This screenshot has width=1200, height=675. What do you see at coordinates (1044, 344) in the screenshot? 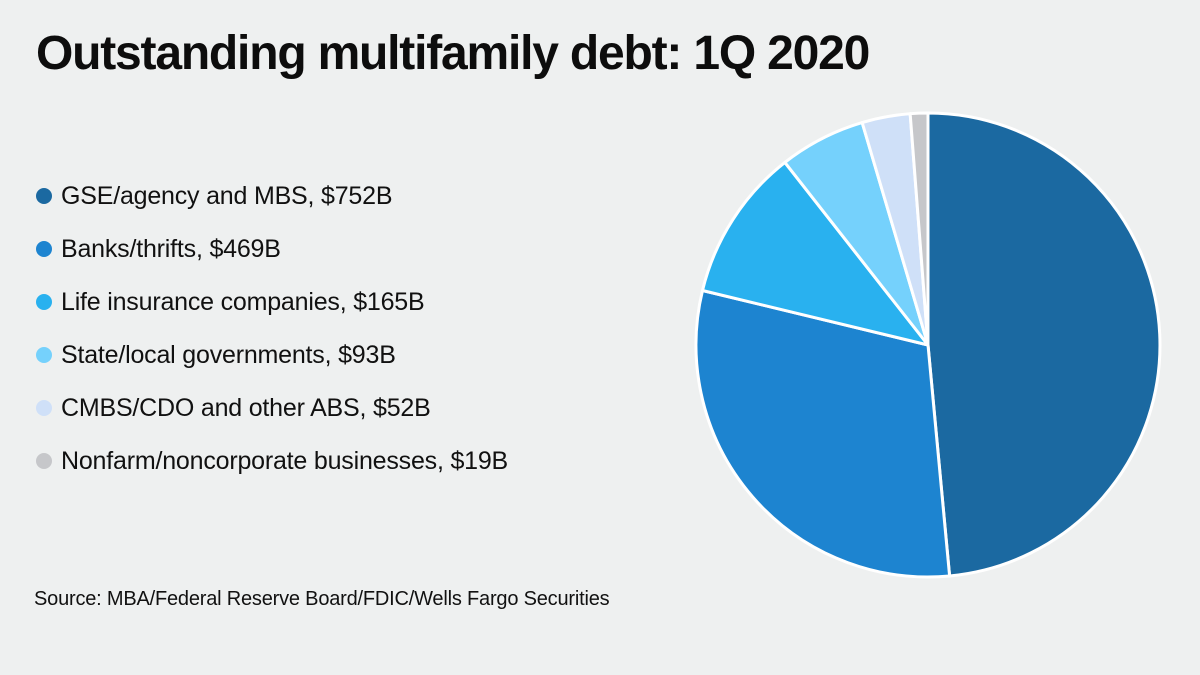
I see `pie-slice-gse-agency-and-mbs` at bounding box center [1044, 344].